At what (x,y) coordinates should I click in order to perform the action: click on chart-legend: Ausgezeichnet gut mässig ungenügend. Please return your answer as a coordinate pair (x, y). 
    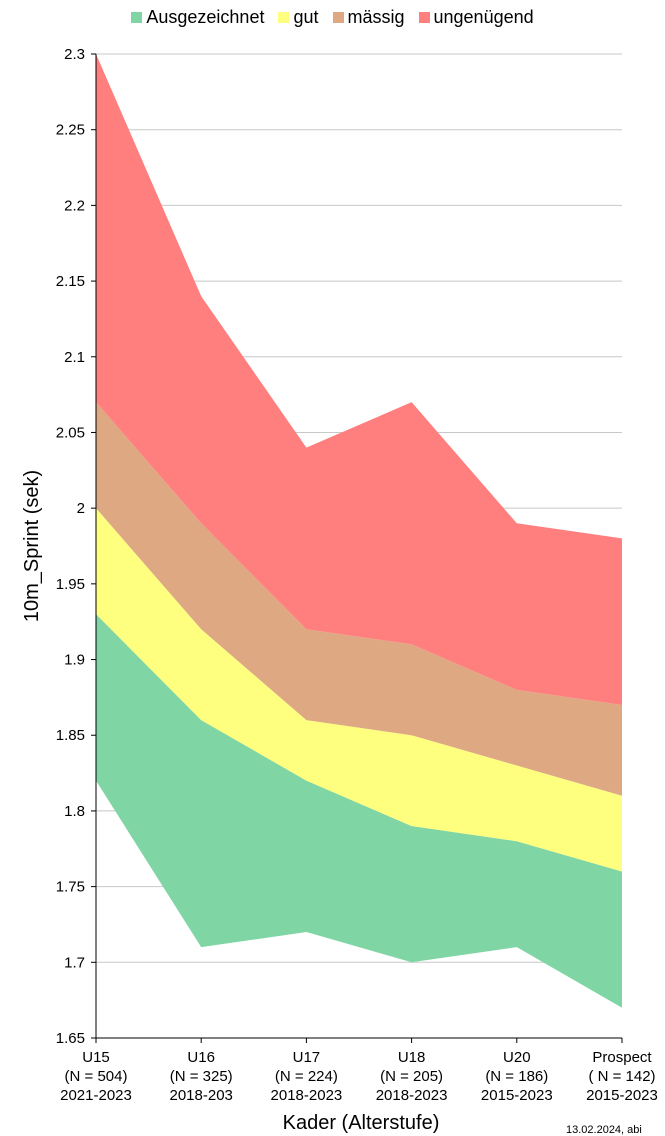
    Looking at the image, I should click on (332, 17).